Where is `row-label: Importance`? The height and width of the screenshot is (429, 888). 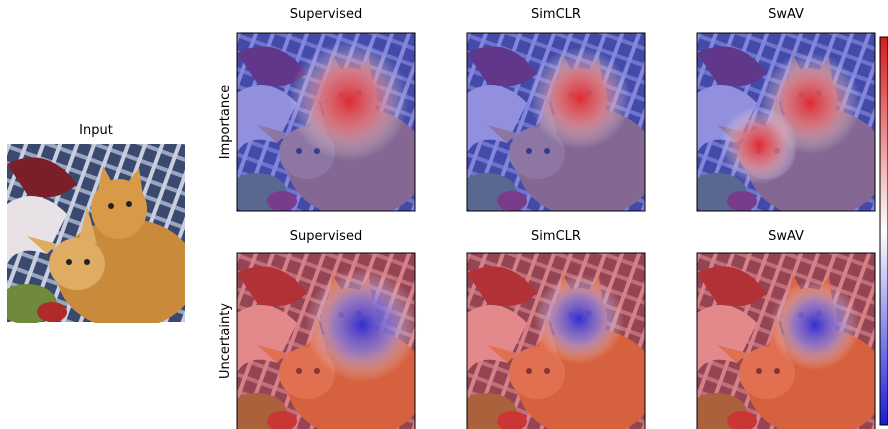
row-label: Importance is located at coordinates (225, 122).